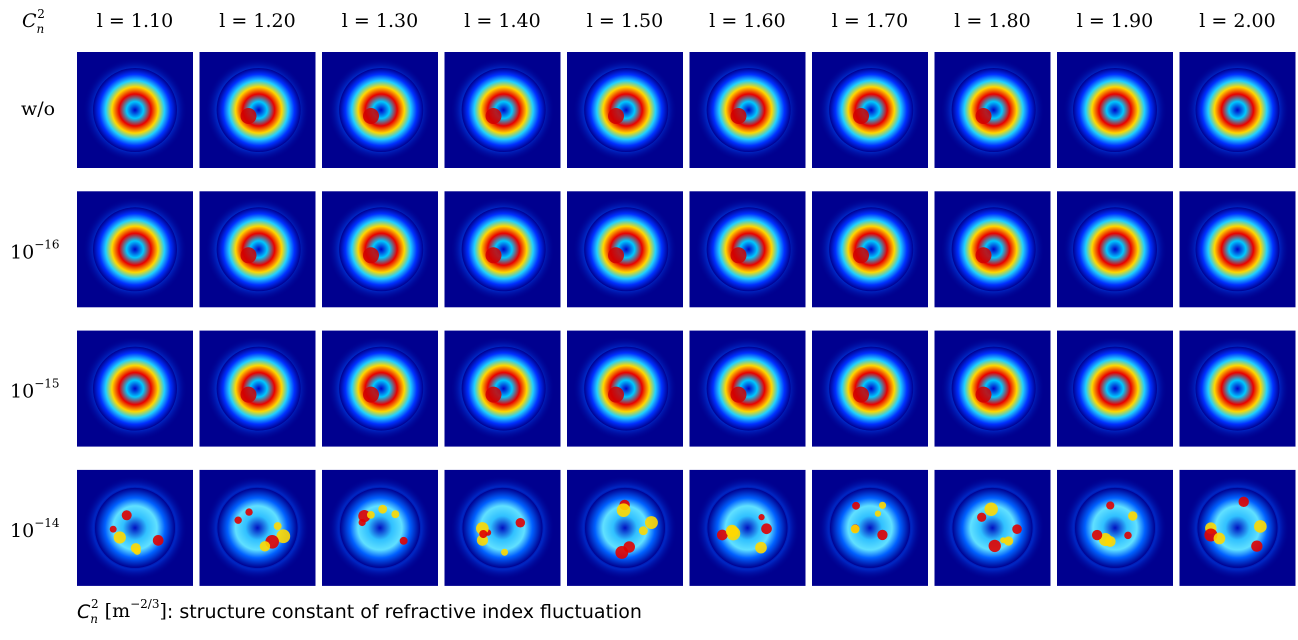  I want to click on column-label: l = 1.40, so click(502, 21).